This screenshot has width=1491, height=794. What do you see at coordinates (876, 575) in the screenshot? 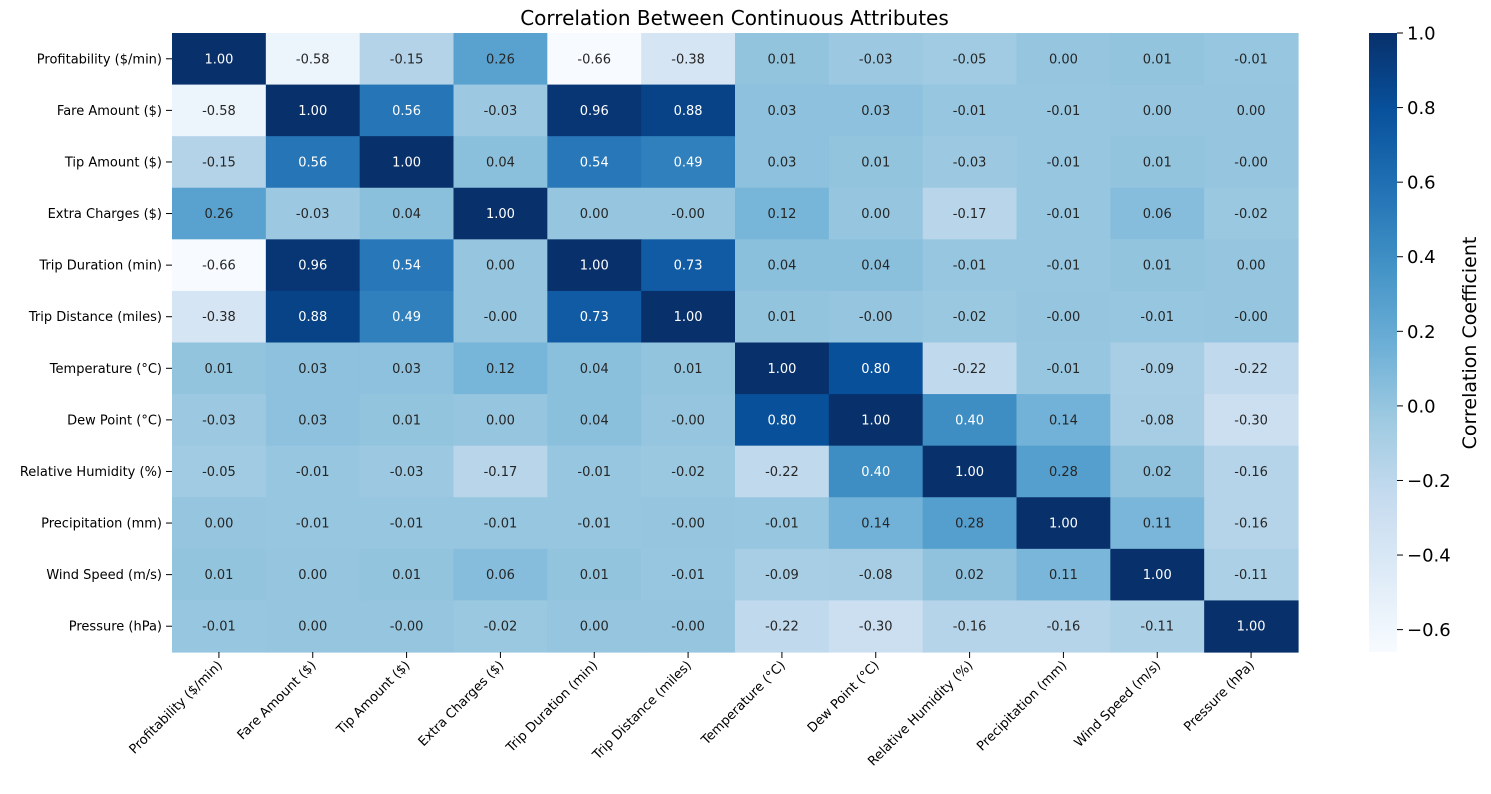
I see `heatmap-cell-r10-c7` at bounding box center [876, 575].